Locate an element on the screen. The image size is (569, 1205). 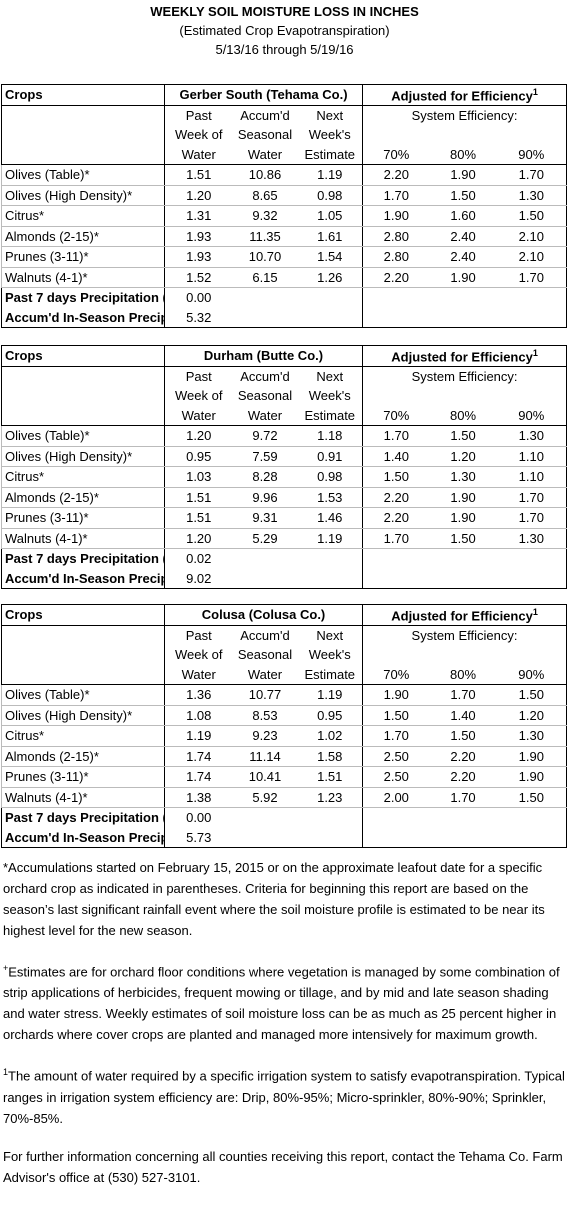
system-efficiency: System Efficiency: is located at coordinates (464, 376).